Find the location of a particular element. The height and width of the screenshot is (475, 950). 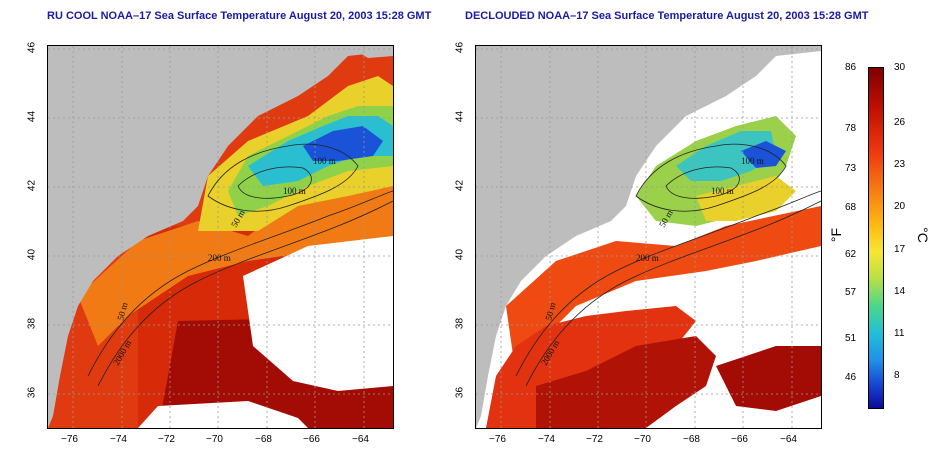

celsius-unit-label: °C is located at coordinates (922, 235).